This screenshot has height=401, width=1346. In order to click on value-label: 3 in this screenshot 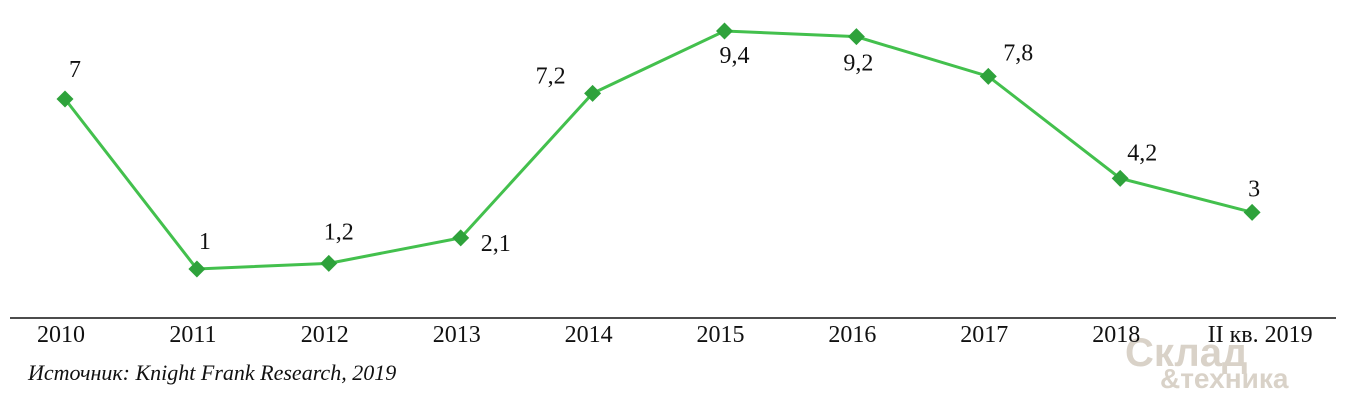, I will do `click(1254, 189)`.